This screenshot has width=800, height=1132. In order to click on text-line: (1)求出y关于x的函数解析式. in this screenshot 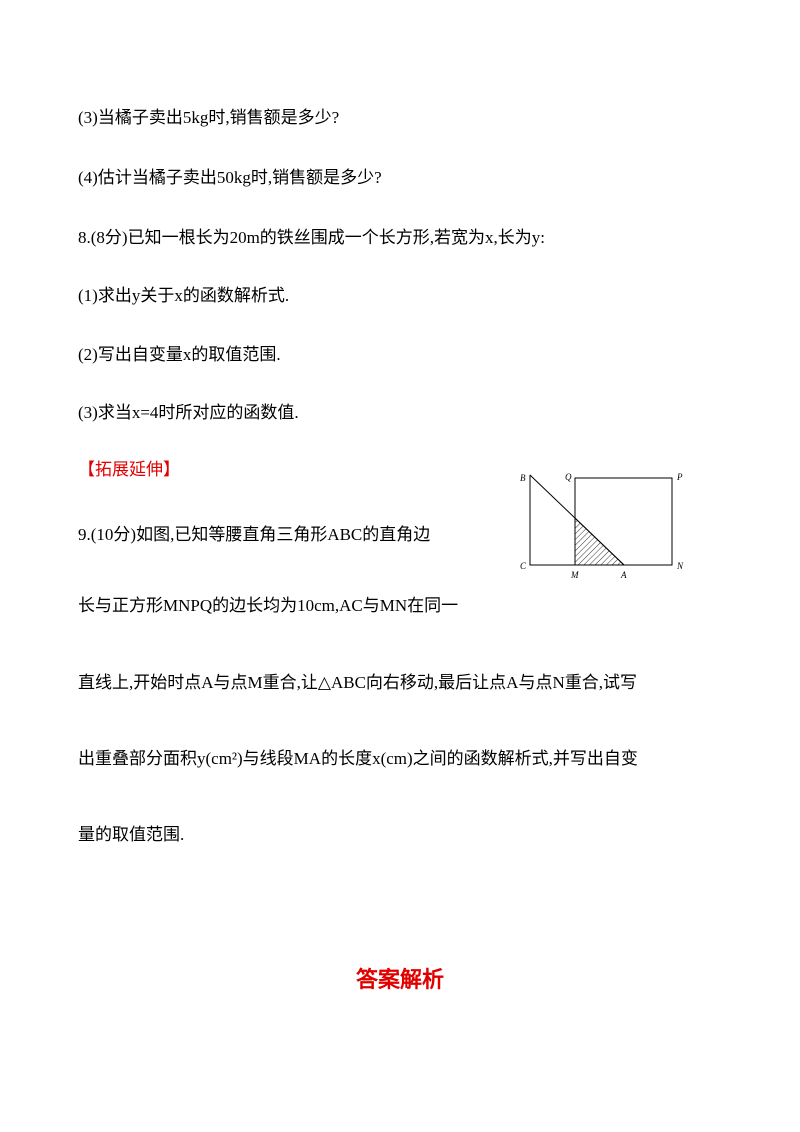, I will do `click(184, 295)`.